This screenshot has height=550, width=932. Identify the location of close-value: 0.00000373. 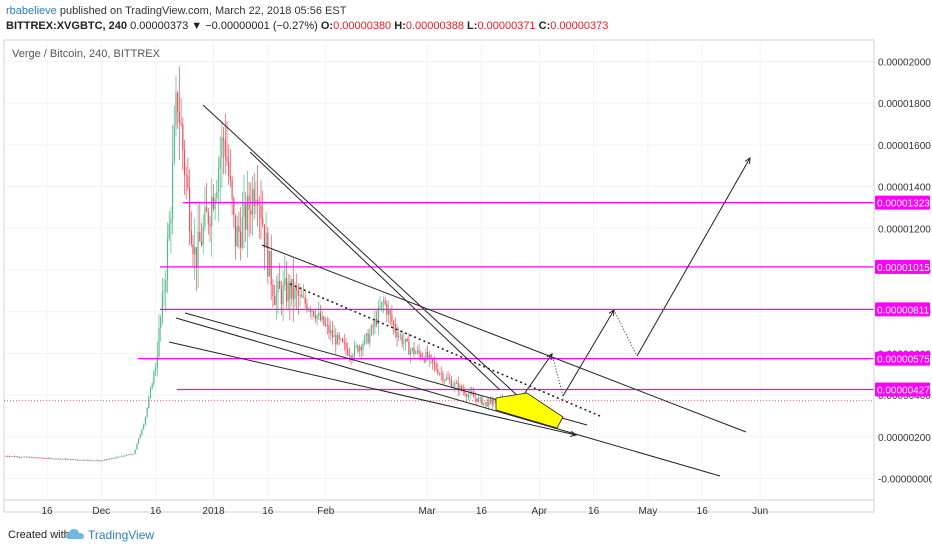
(579, 26).